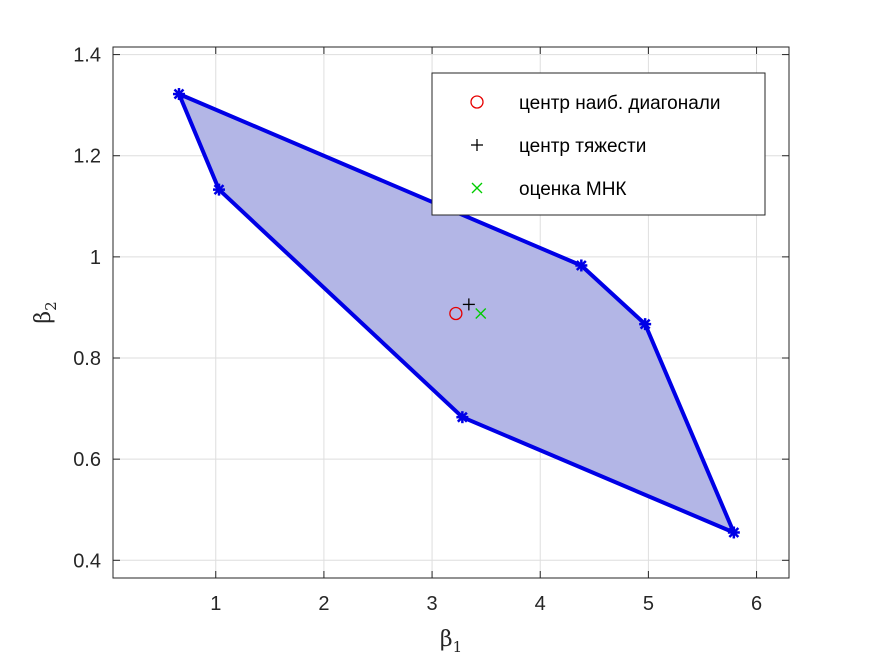 The height and width of the screenshot is (654, 872). I want to click on point-x, so click(481, 313).